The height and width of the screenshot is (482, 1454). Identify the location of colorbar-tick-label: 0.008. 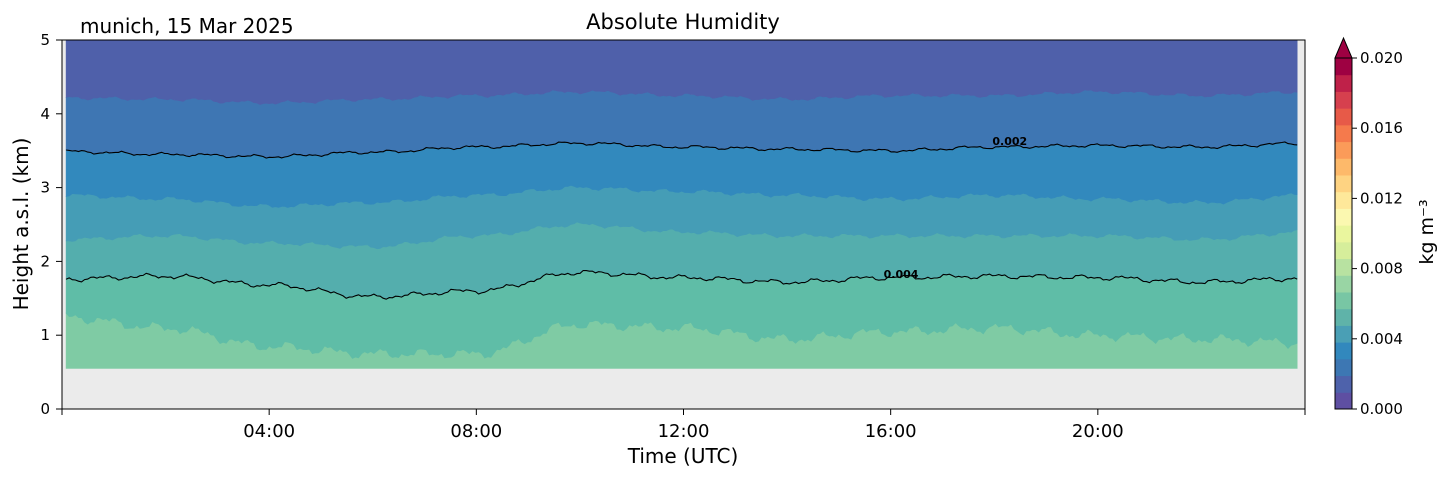
(1381, 269).